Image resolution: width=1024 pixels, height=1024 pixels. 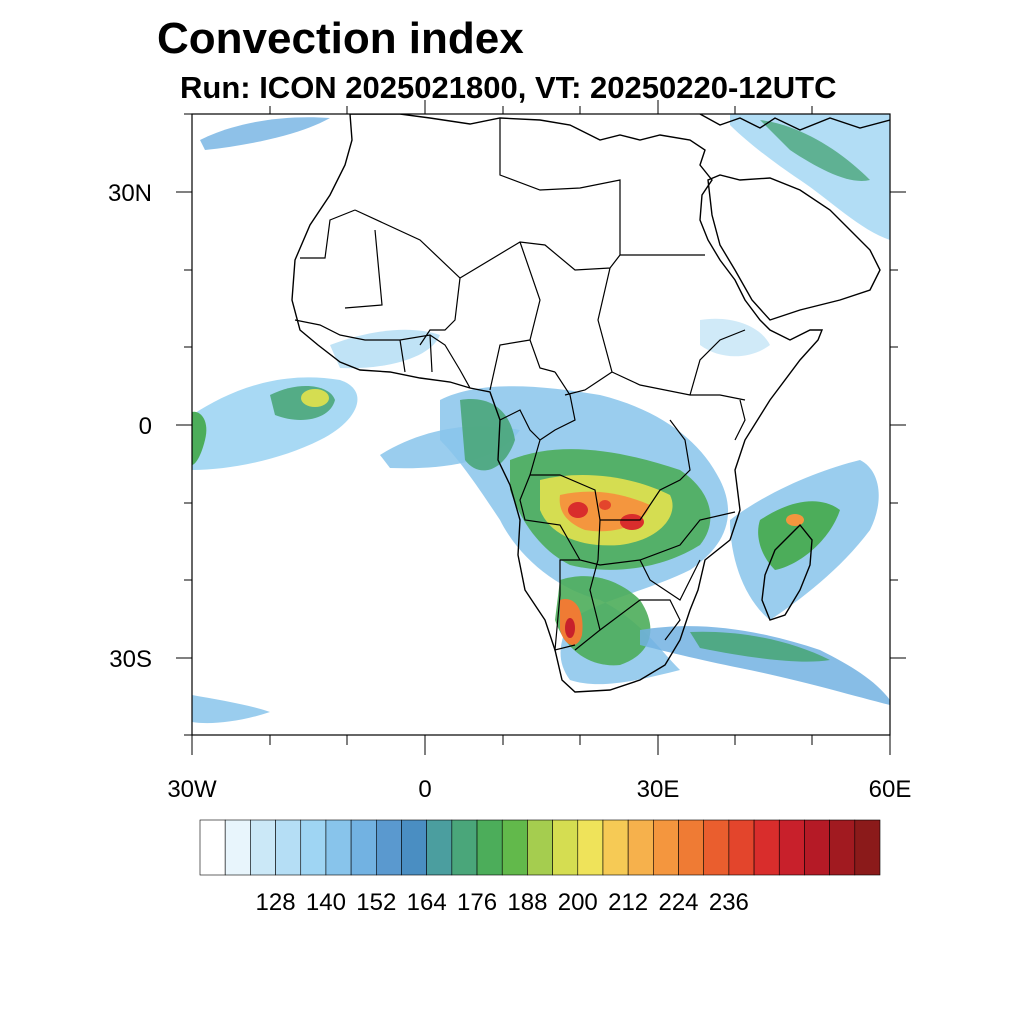 I want to click on convection-south-indian-core, so click(x=760, y=646).